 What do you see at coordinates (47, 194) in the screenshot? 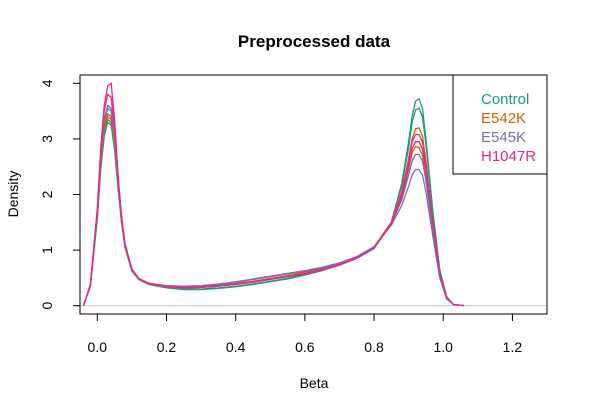
I see `y-tick-label: 2` at bounding box center [47, 194].